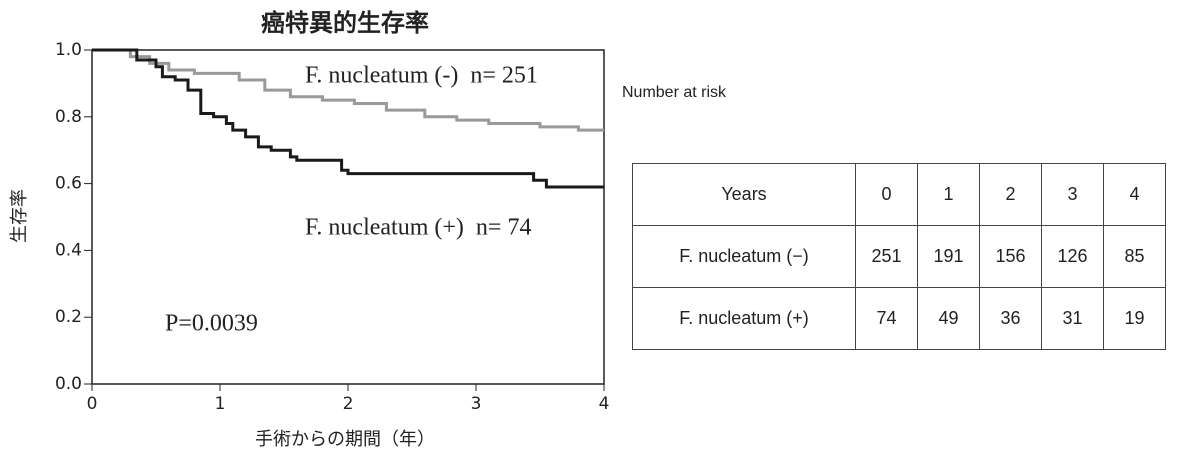  Describe the element at coordinates (19, 216) in the screenshot. I see `y-axis-label: 生存率` at that location.